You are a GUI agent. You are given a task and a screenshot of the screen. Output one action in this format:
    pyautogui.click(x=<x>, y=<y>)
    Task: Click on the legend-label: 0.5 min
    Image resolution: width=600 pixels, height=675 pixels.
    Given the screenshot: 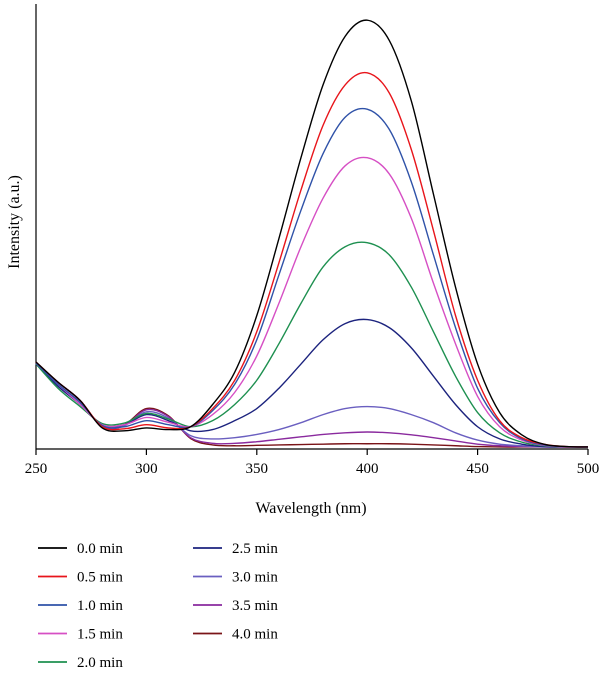 What is the action you would take?
    pyautogui.click(x=100, y=578)
    